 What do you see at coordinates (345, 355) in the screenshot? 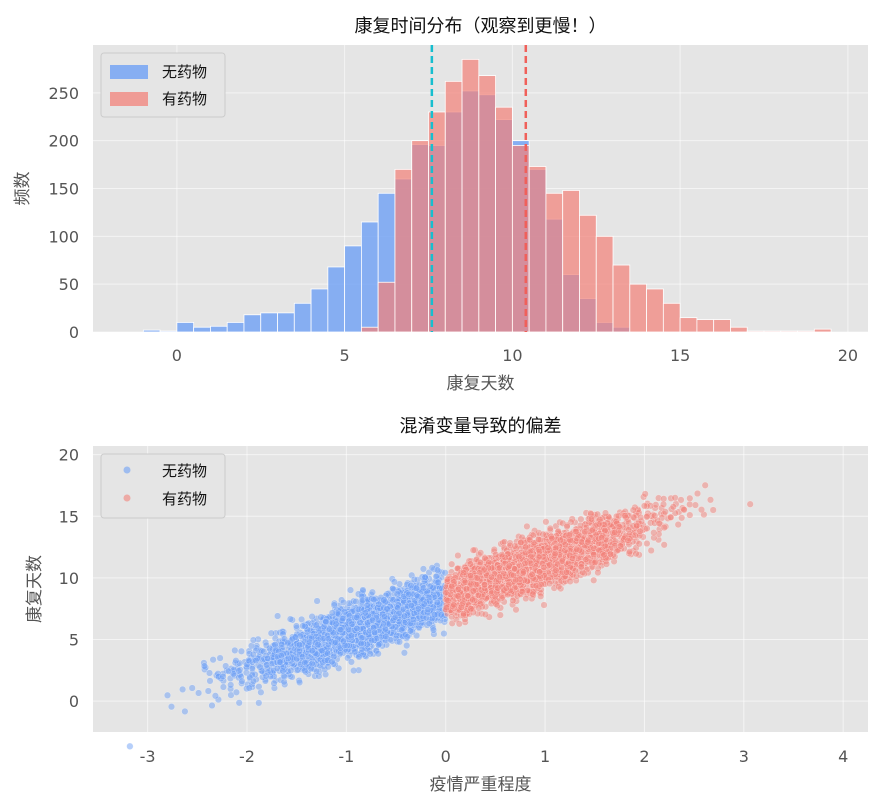
I see `histogram-x-tick-label: 5` at bounding box center [345, 355].